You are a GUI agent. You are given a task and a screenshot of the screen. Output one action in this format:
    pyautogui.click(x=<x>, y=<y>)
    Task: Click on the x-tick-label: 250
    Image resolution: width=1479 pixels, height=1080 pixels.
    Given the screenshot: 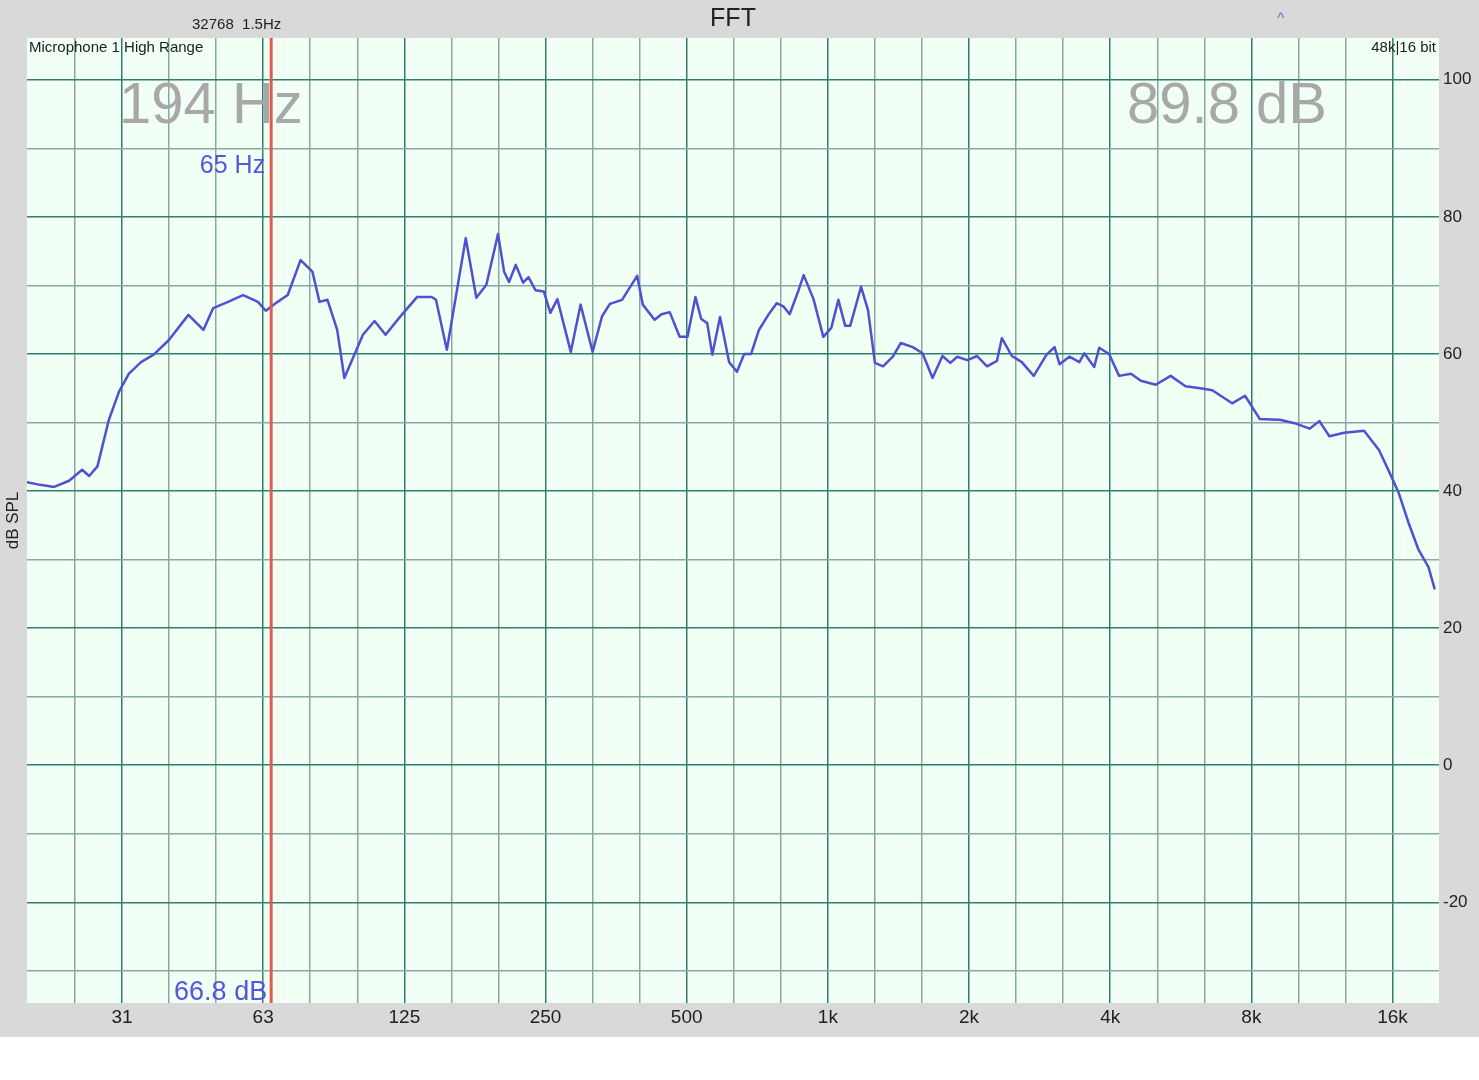 What is the action you would take?
    pyautogui.click(x=545, y=1016)
    